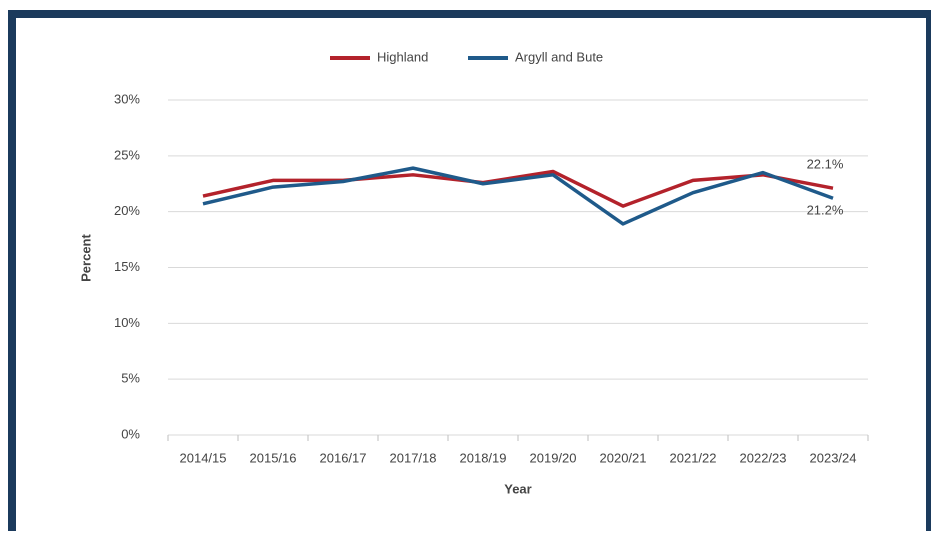 Image resolution: width=931 pixels, height=536 pixels. Describe the element at coordinates (825, 210) in the screenshot. I see `data-label: 21.2%` at that location.